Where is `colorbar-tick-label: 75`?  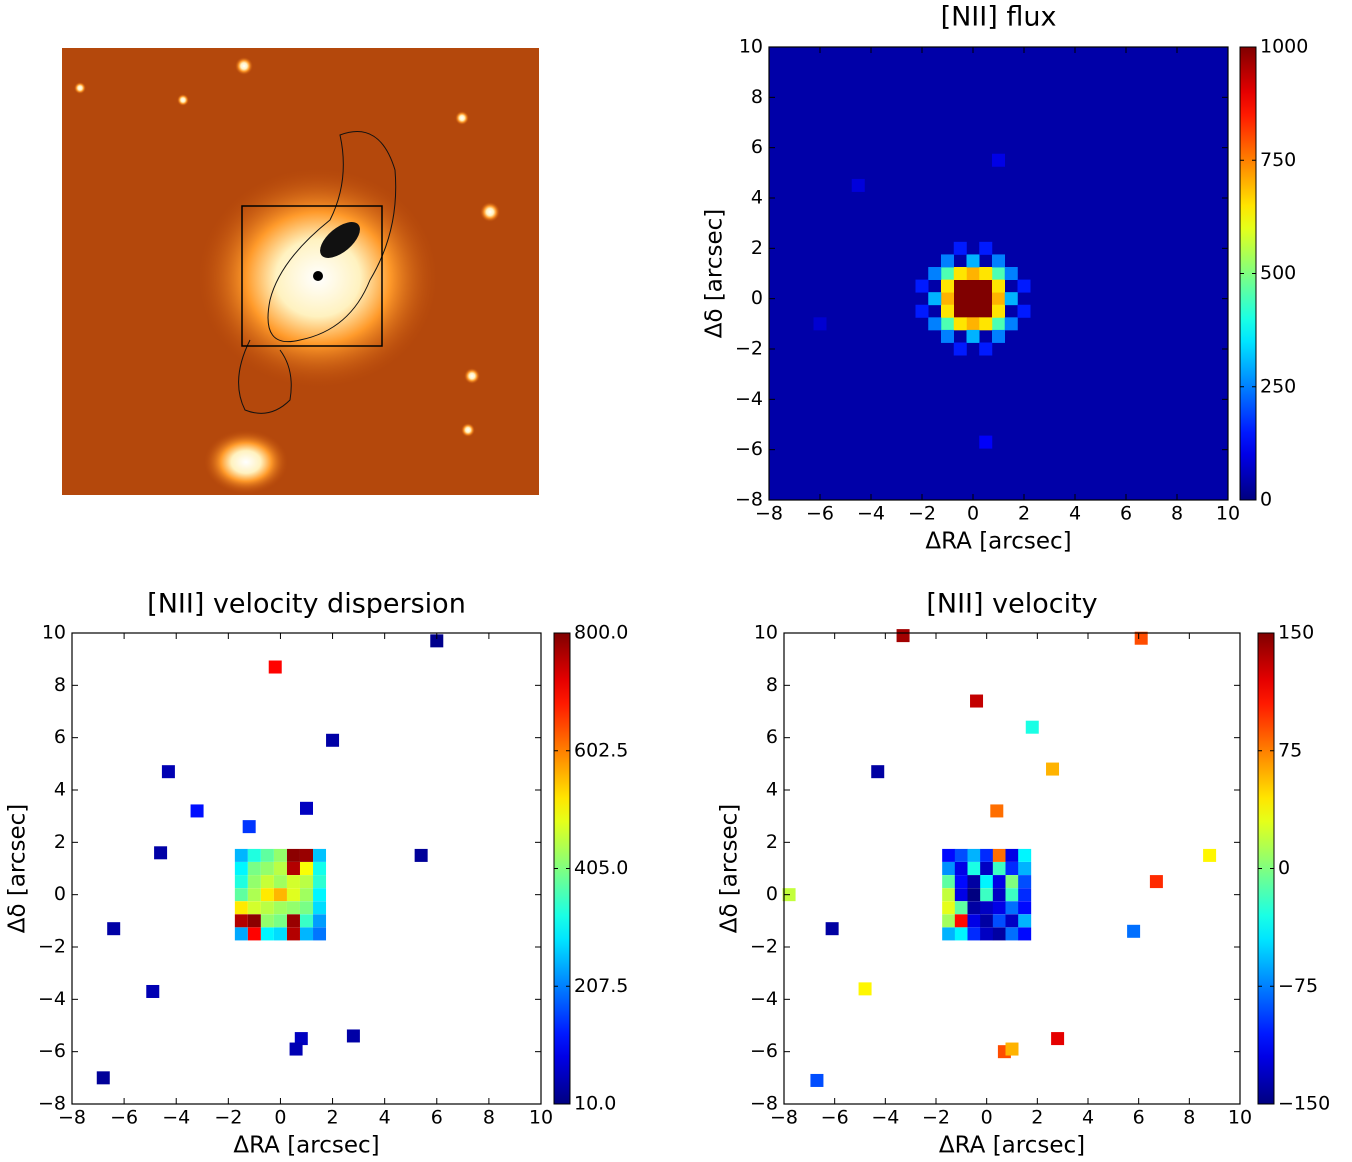 colorbar-tick-label: 75 is located at coordinates (1290, 750).